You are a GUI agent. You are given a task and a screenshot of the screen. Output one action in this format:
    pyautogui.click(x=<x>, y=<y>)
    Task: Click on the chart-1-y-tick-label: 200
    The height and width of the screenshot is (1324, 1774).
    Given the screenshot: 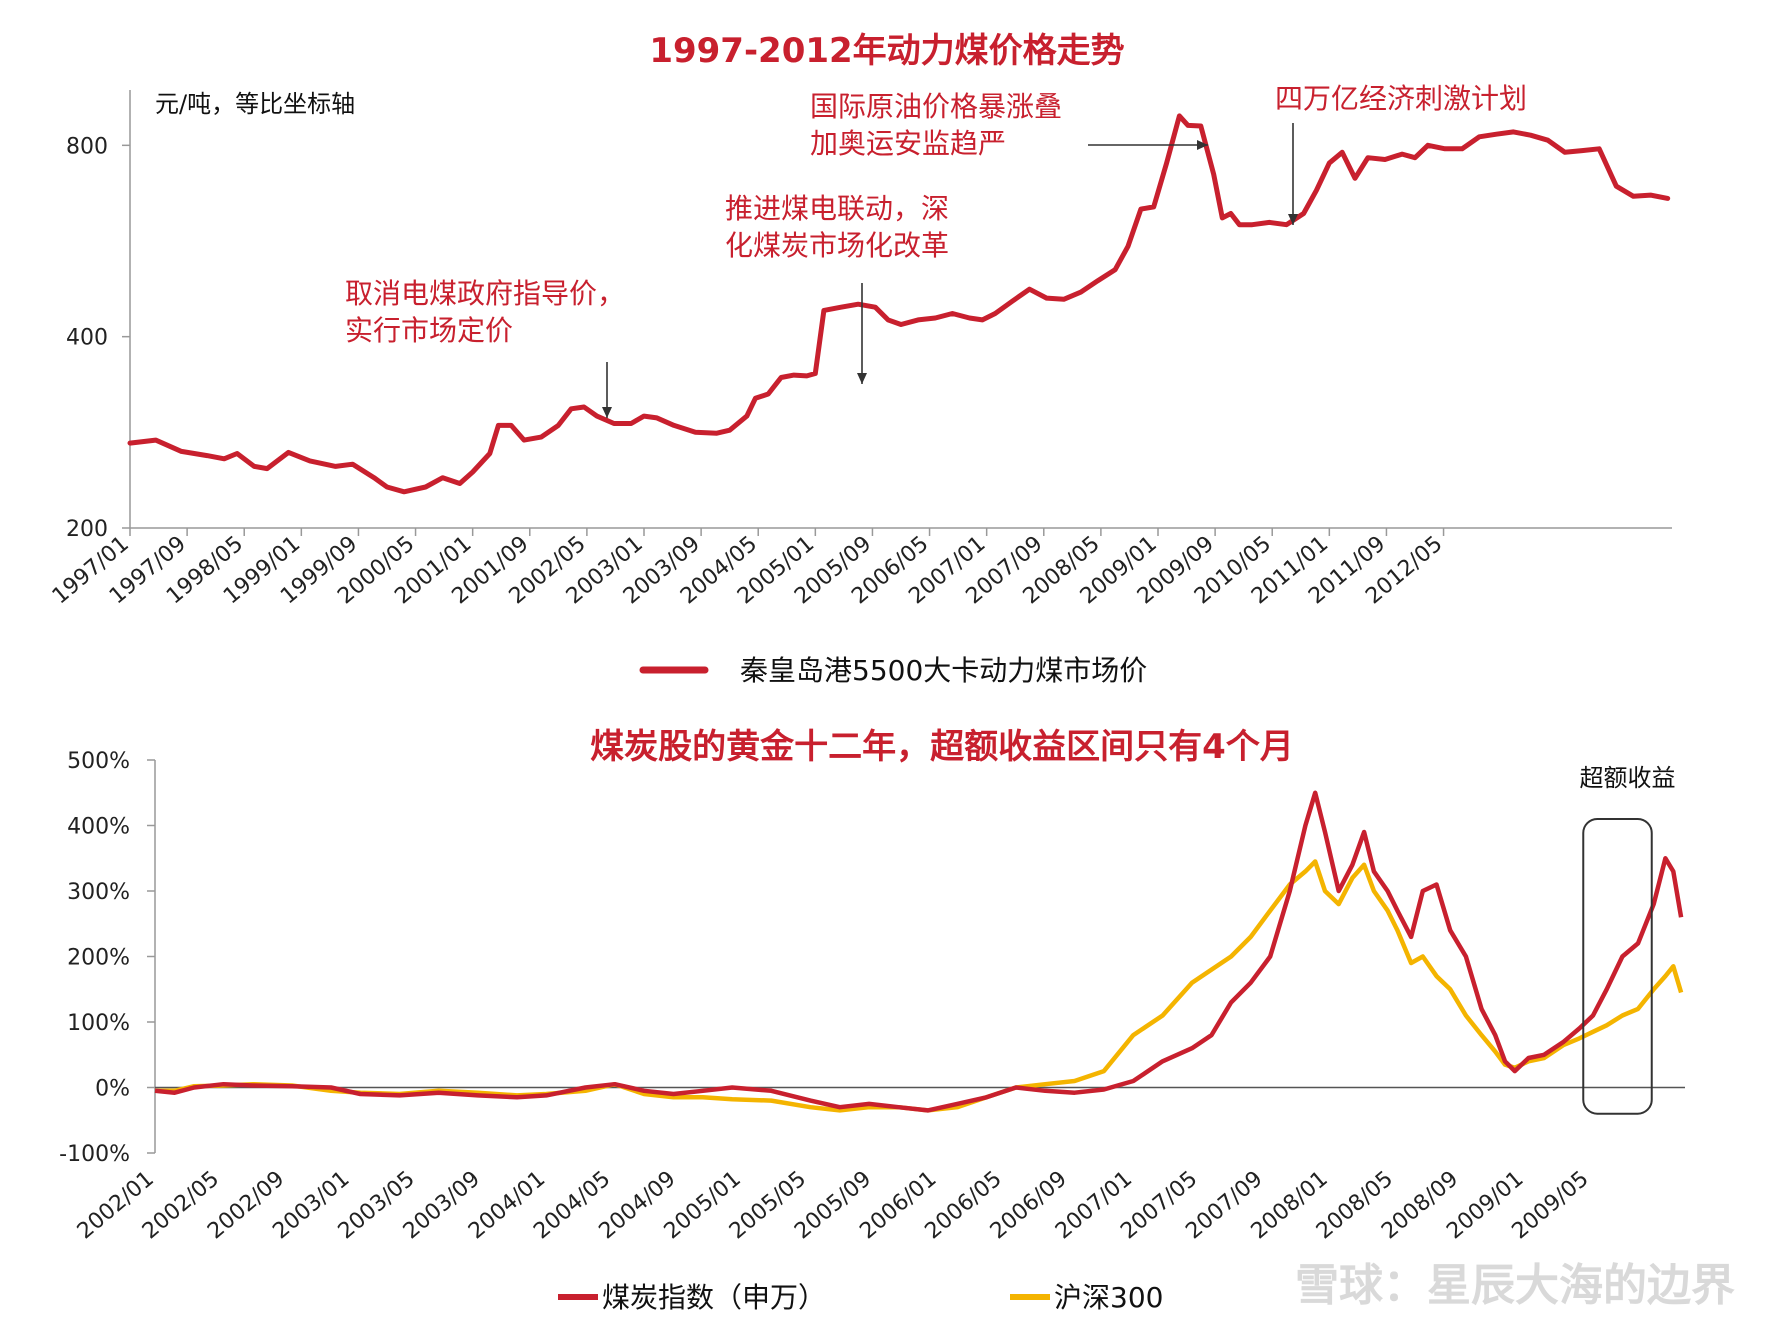 What is the action you would take?
    pyautogui.click(x=87, y=529)
    